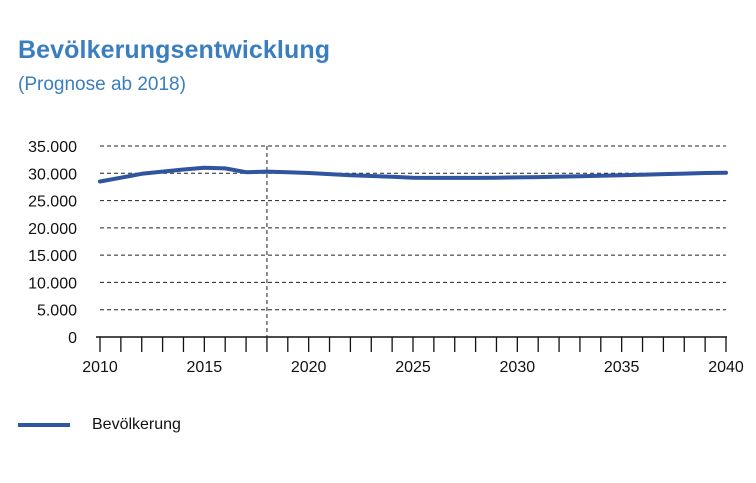 The height and width of the screenshot is (483, 756). I want to click on legend-label: Bevölkerung, so click(136, 424).